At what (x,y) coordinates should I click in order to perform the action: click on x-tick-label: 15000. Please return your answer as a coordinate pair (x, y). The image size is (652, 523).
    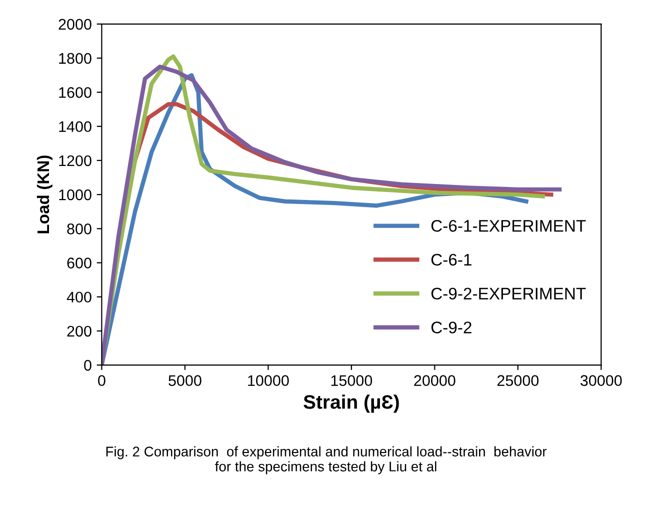
    Looking at the image, I should click on (351, 380).